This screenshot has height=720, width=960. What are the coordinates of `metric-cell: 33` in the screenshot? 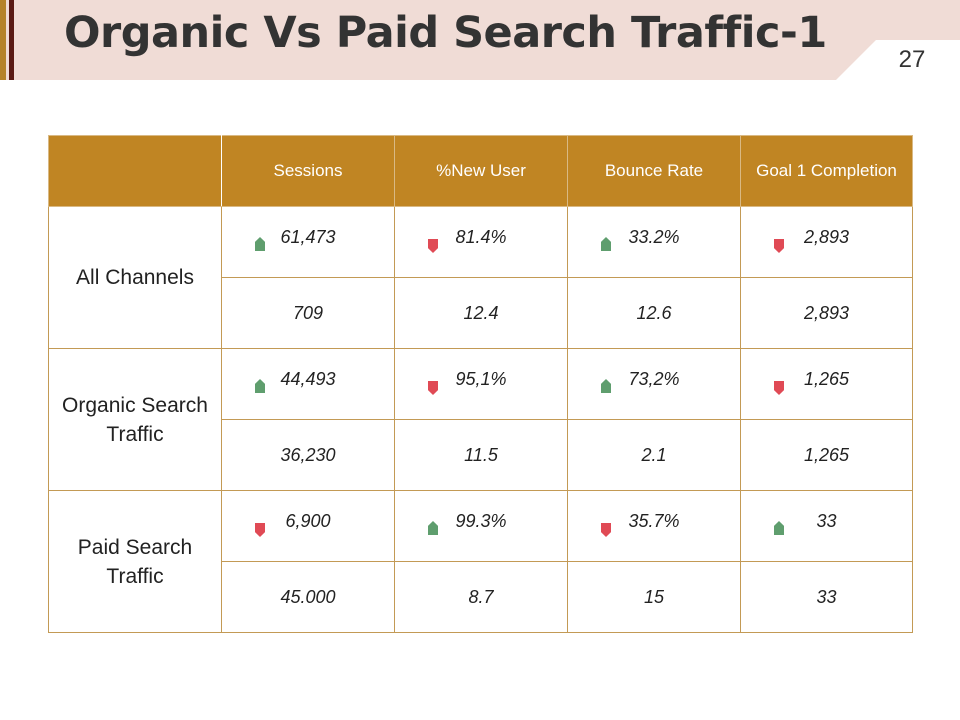 It's located at (826, 526).